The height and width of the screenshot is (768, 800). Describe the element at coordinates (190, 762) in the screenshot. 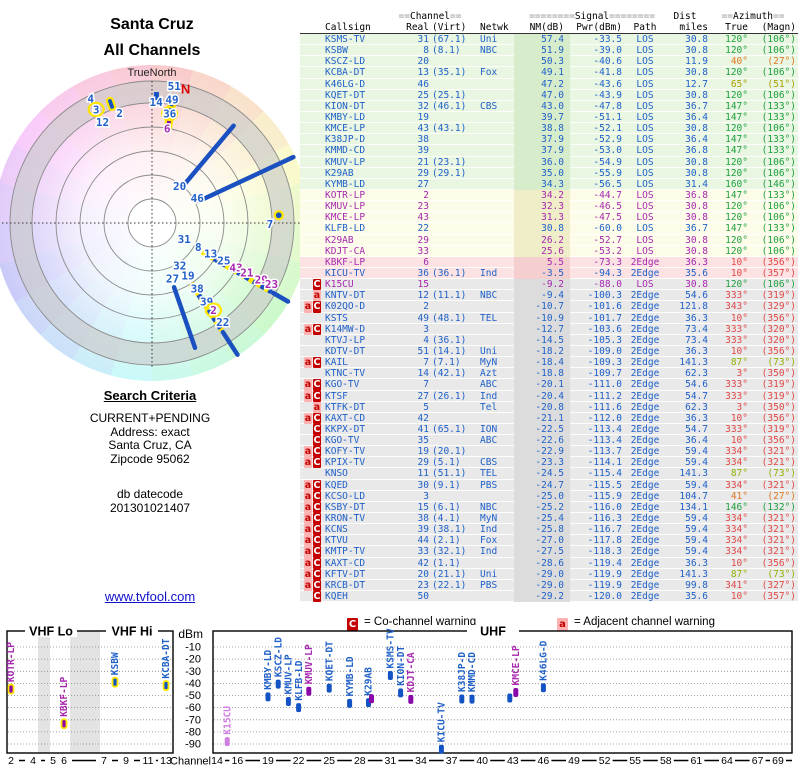

I see `channel-axis-title: Channel` at that location.